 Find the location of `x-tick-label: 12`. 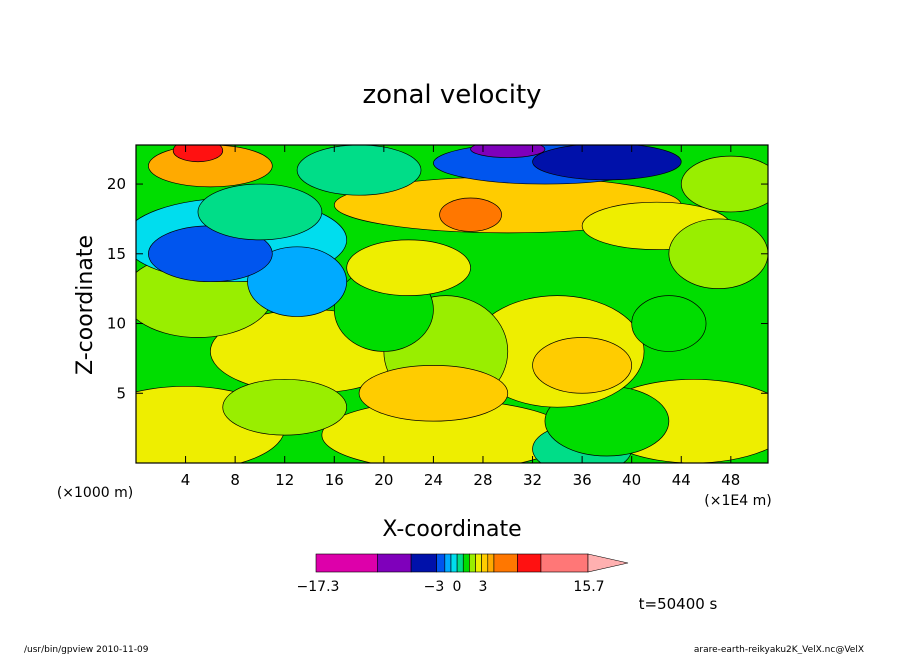

x-tick-label: 12 is located at coordinates (284, 480).